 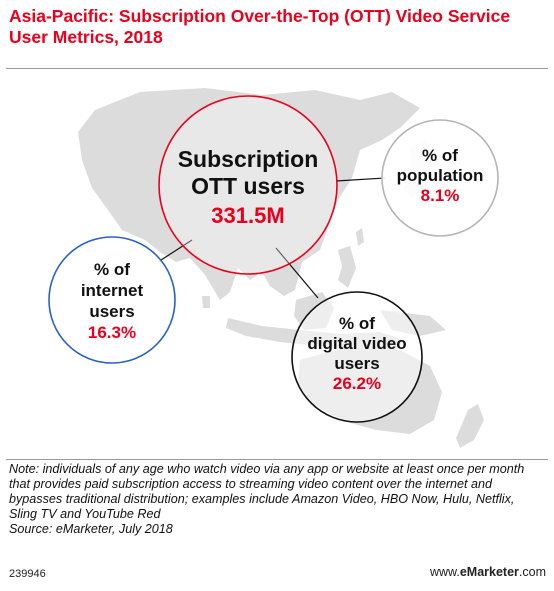 I want to click on digital-video-label-line2: digital video, so click(x=357, y=343).